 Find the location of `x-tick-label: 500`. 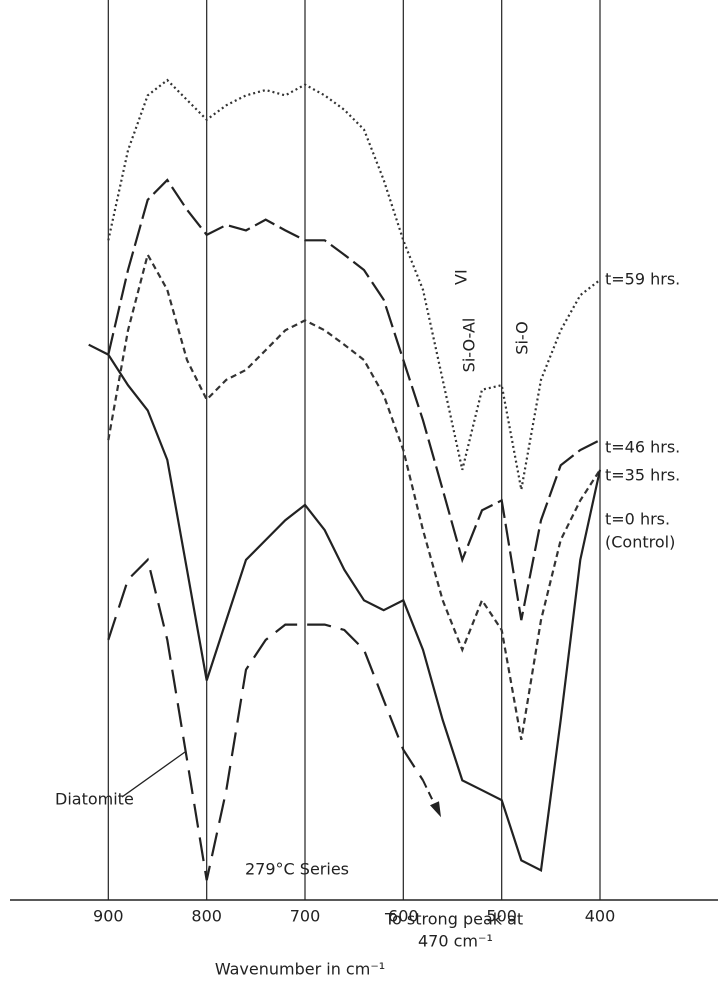

x-tick-label: 500 is located at coordinates (501, 916).